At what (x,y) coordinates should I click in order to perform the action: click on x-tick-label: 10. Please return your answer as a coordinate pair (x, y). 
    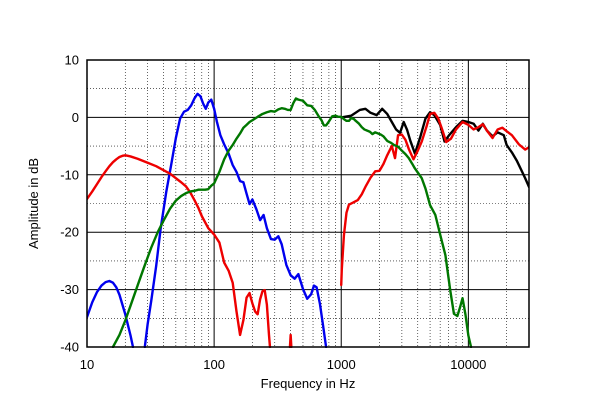
    Looking at the image, I should click on (87, 364).